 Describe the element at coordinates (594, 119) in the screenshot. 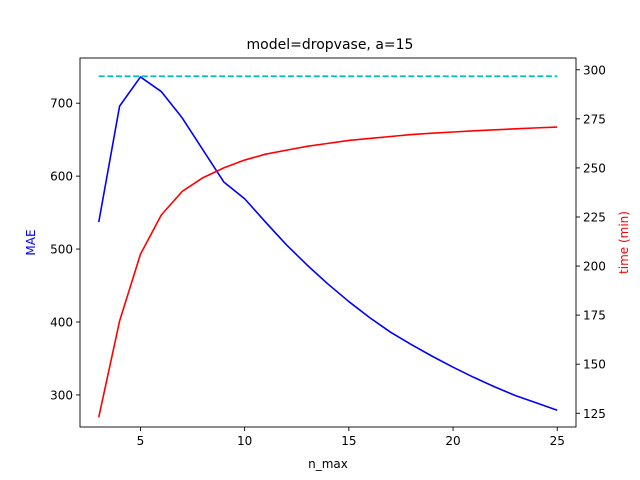

I see `right-y-tick-label-275: 275` at that location.